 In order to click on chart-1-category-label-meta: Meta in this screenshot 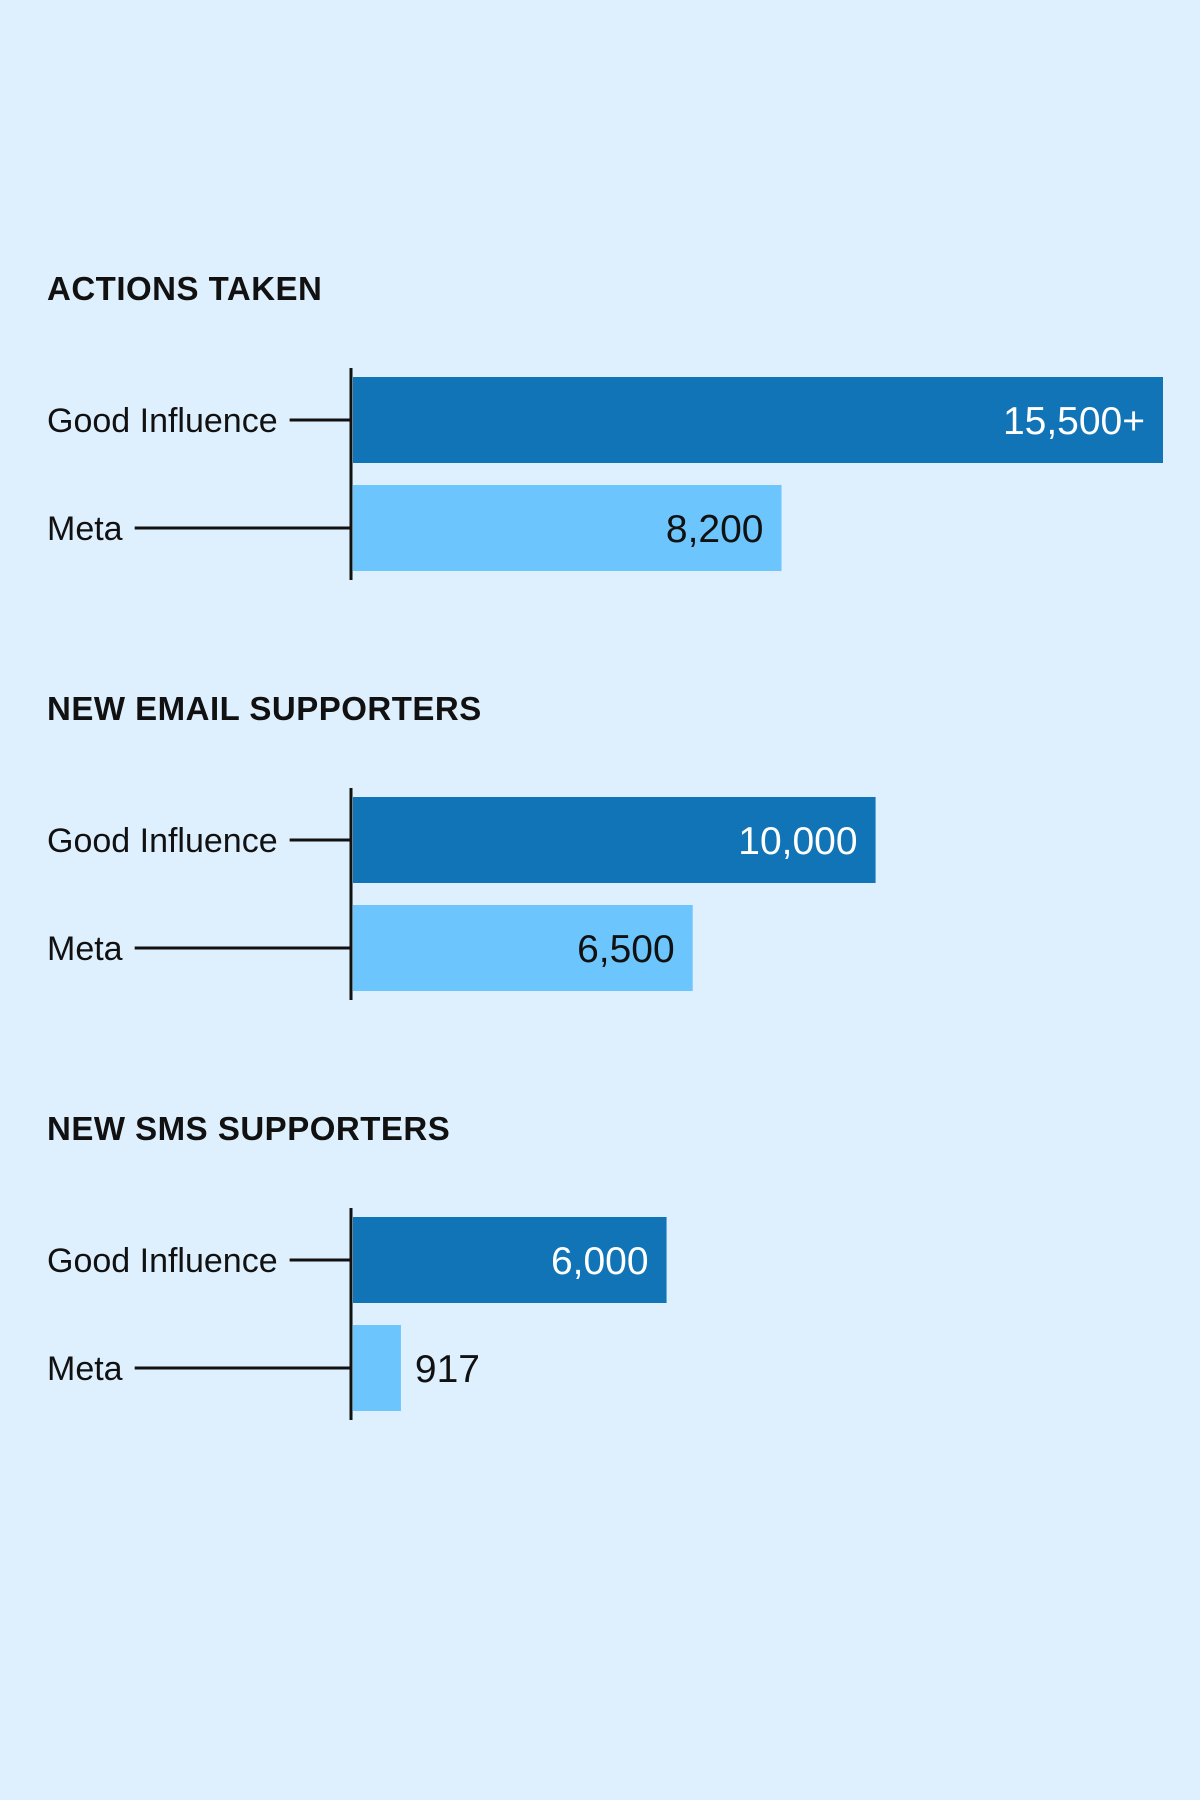, I will do `click(85, 529)`.